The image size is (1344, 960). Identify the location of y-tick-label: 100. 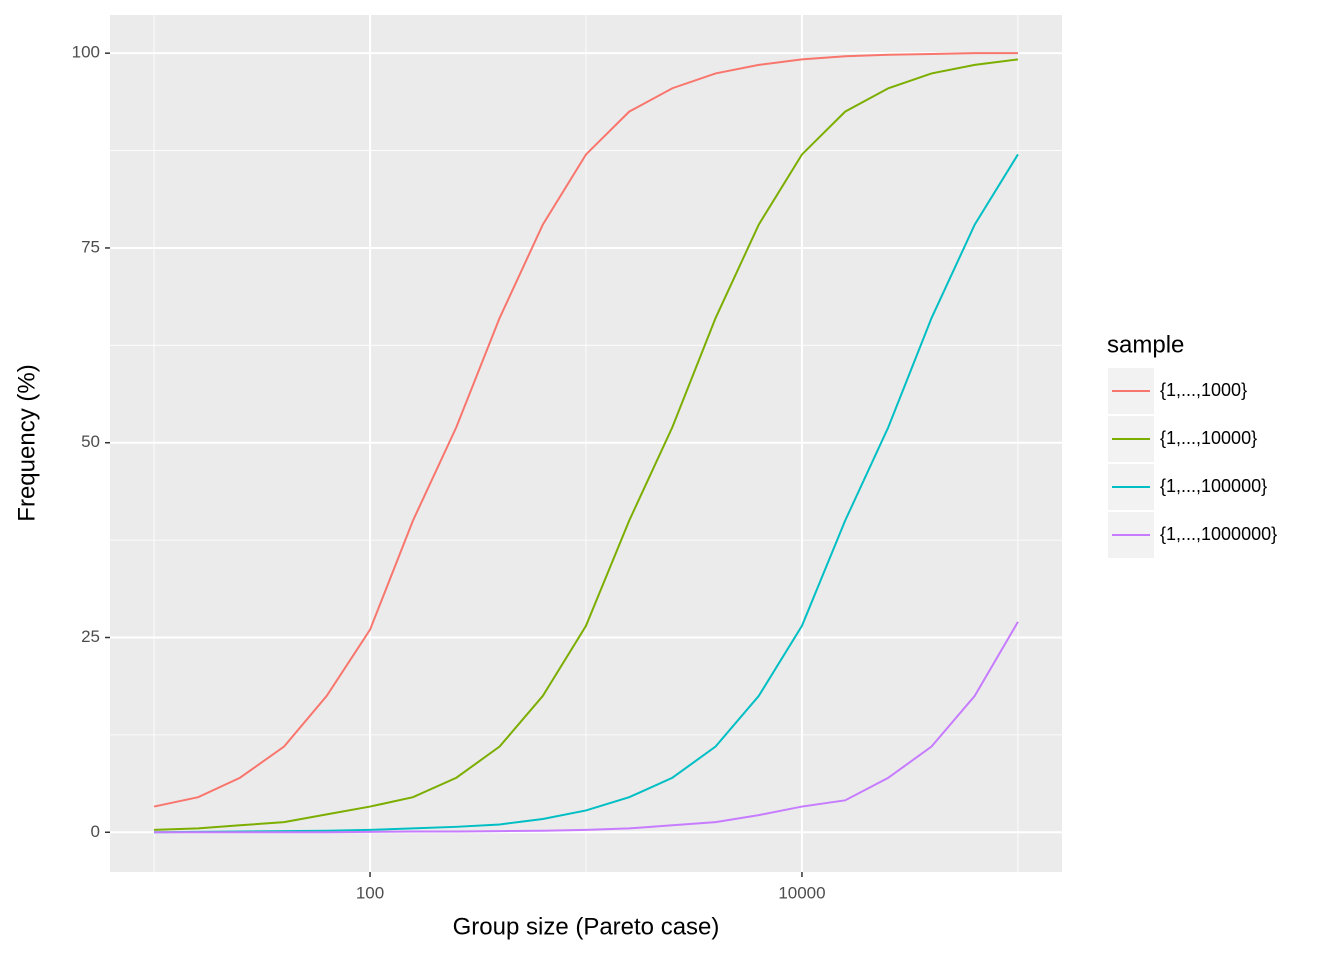
(86, 52).